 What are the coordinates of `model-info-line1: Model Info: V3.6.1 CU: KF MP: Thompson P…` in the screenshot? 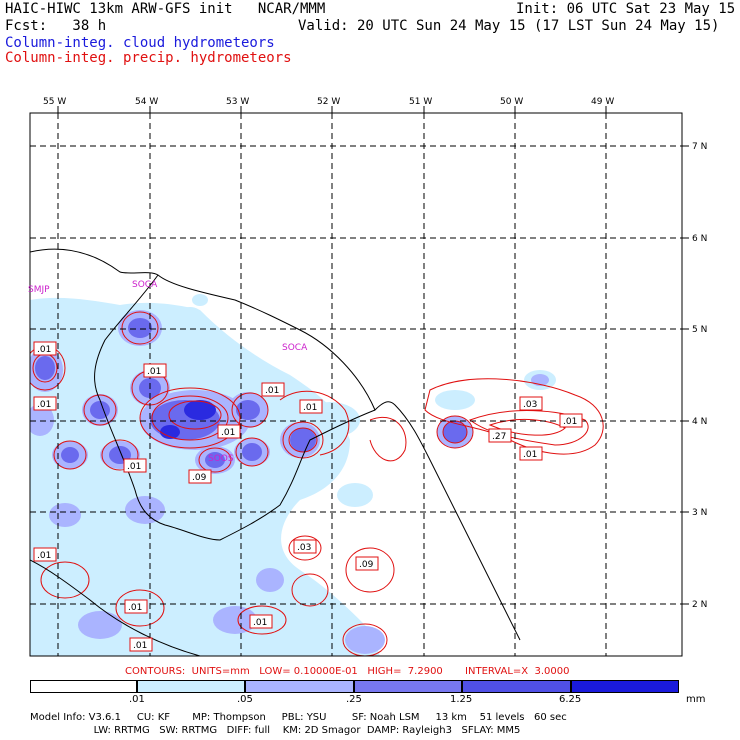 It's located at (298, 717).